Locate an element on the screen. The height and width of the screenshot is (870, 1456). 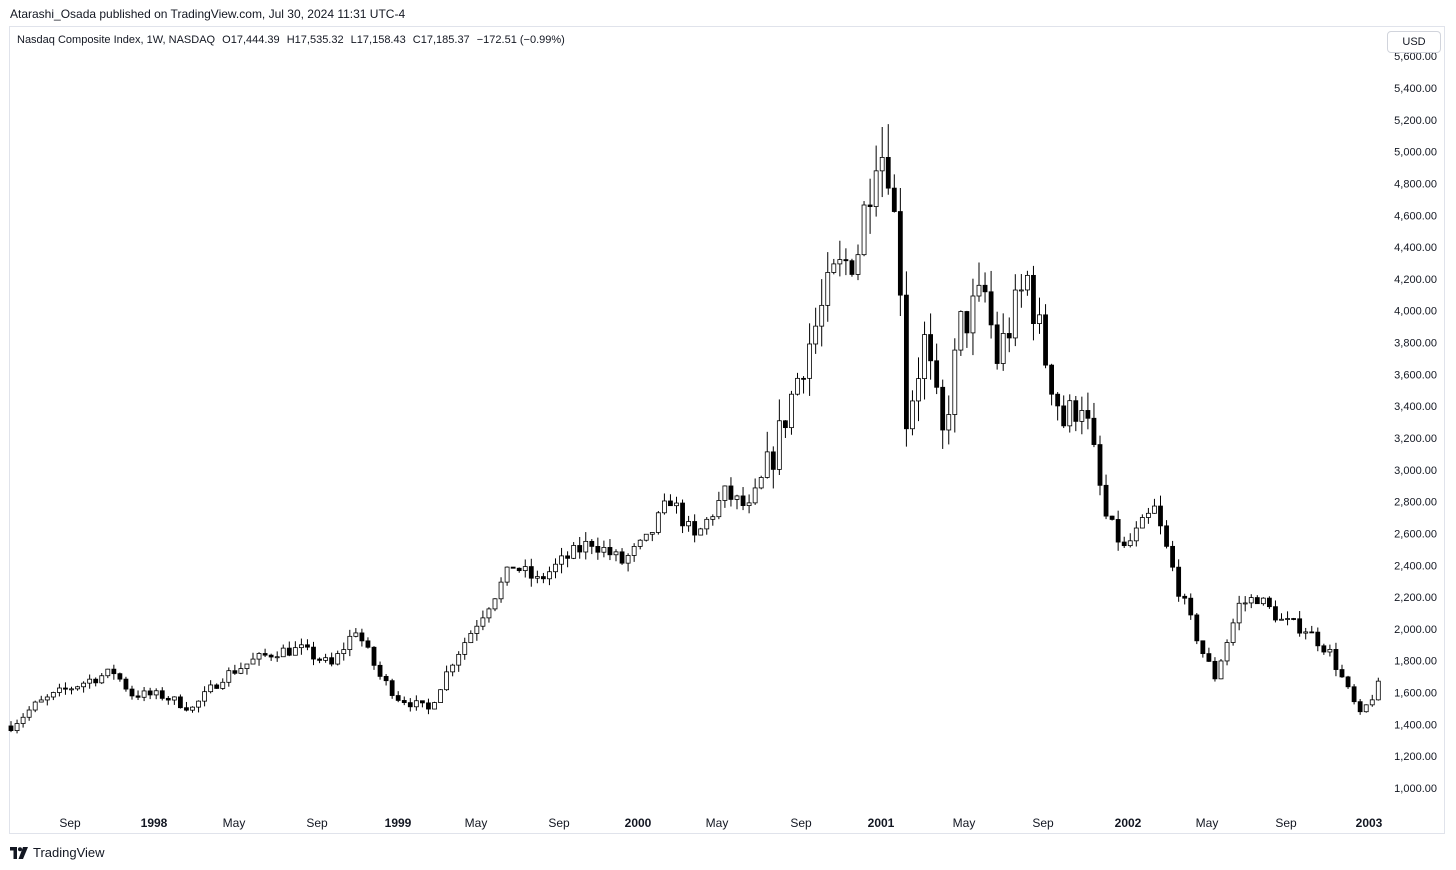
currency-button: USD is located at coordinates (1414, 42).